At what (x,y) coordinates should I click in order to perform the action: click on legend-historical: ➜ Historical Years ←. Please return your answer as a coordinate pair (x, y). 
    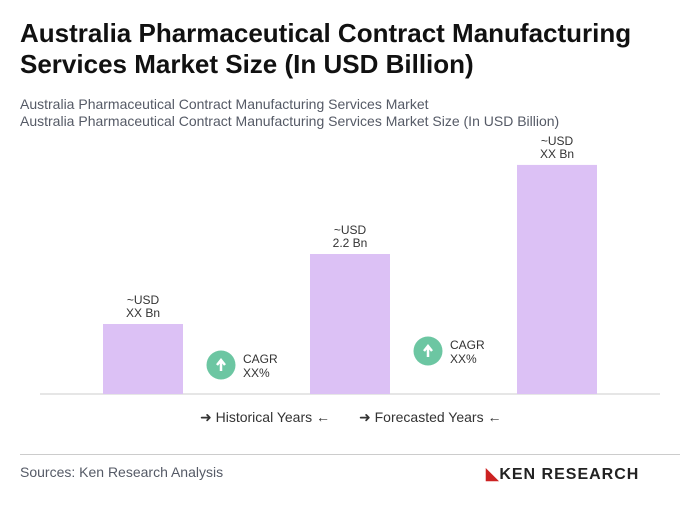
    Looking at the image, I should click on (265, 417).